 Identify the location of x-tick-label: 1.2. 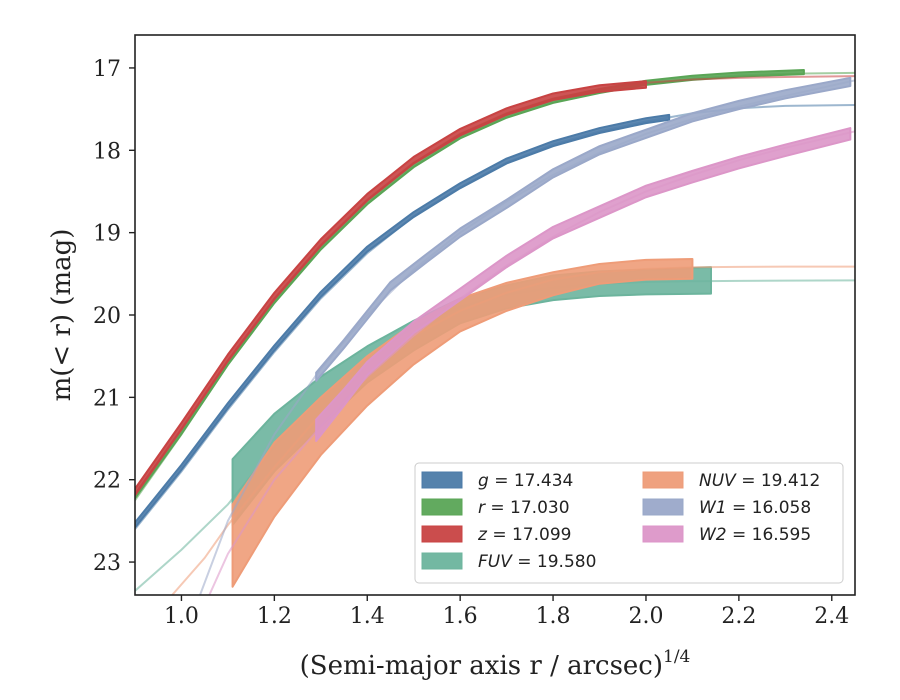
(274, 616).